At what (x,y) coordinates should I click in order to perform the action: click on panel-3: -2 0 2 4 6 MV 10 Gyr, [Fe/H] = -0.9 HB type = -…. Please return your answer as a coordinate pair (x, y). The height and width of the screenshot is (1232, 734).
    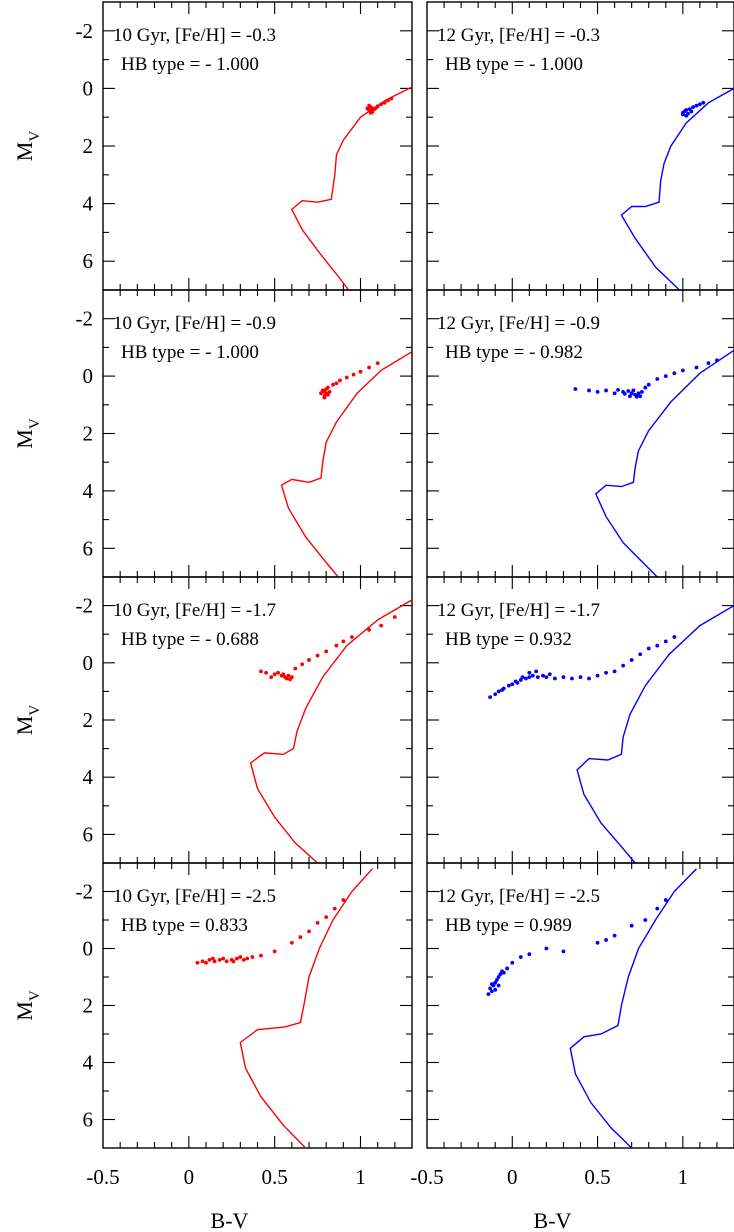
    Looking at the image, I should click on (212, 433).